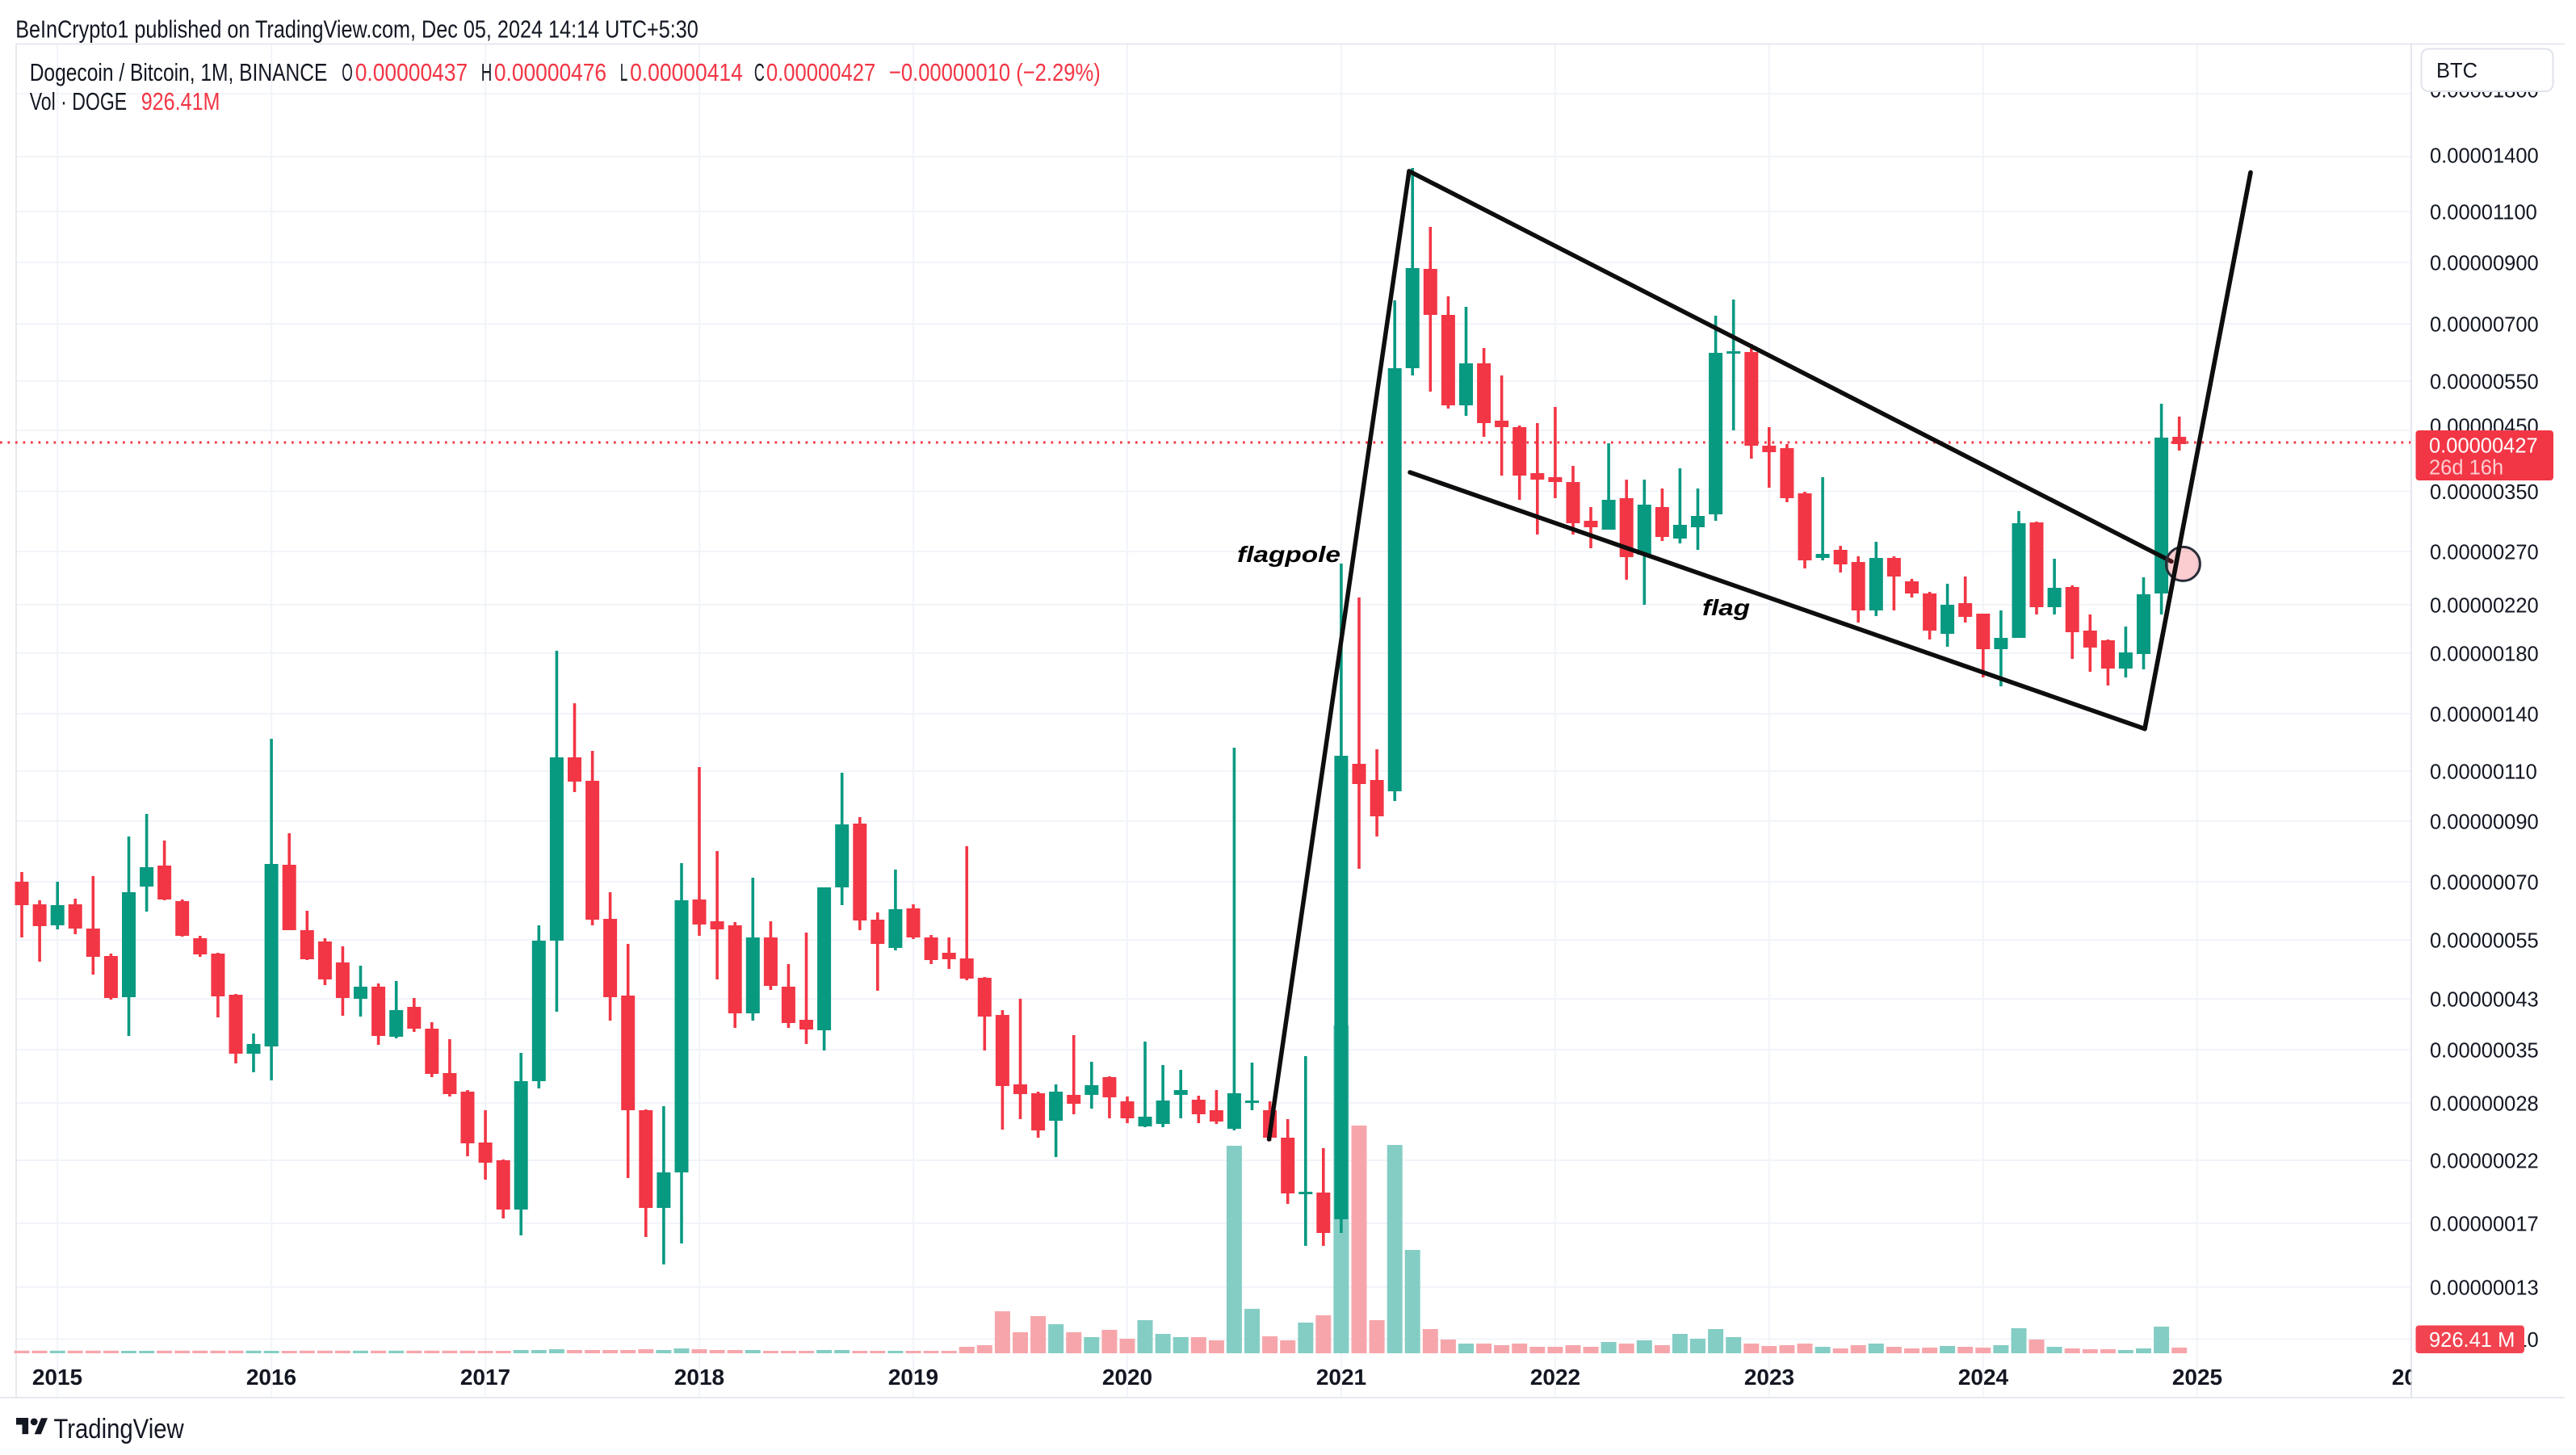 This screenshot has width=2576, height=1455. What do you see at coordinates (57, 1377) in the screenshot?
I see `svg-text: 2015` at bounding box center [57, 1377].